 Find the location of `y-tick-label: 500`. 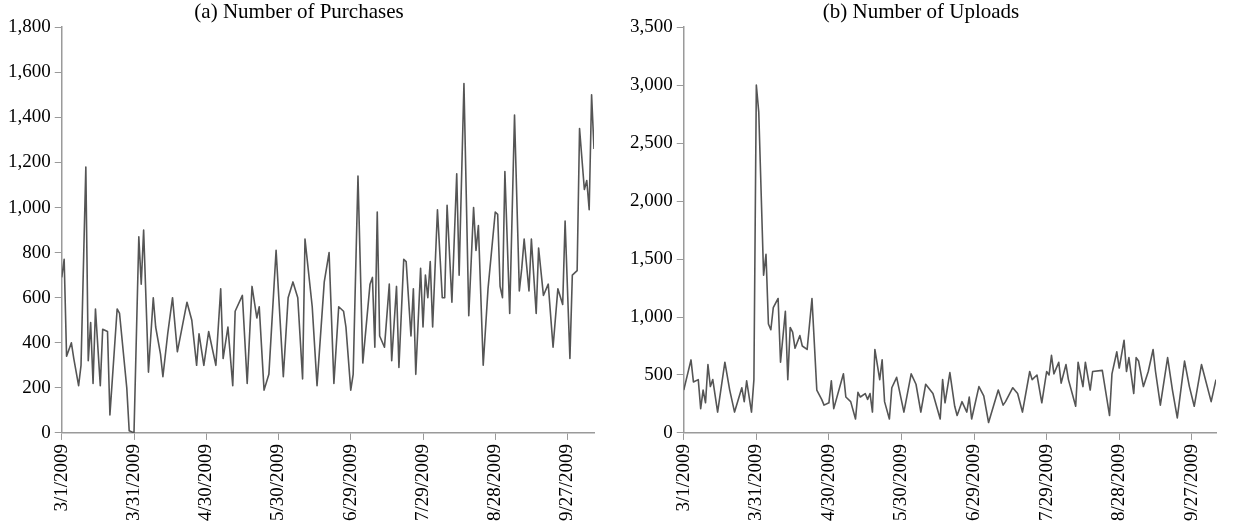

y-tick-label: 500 is located at coordinates (658, 373).